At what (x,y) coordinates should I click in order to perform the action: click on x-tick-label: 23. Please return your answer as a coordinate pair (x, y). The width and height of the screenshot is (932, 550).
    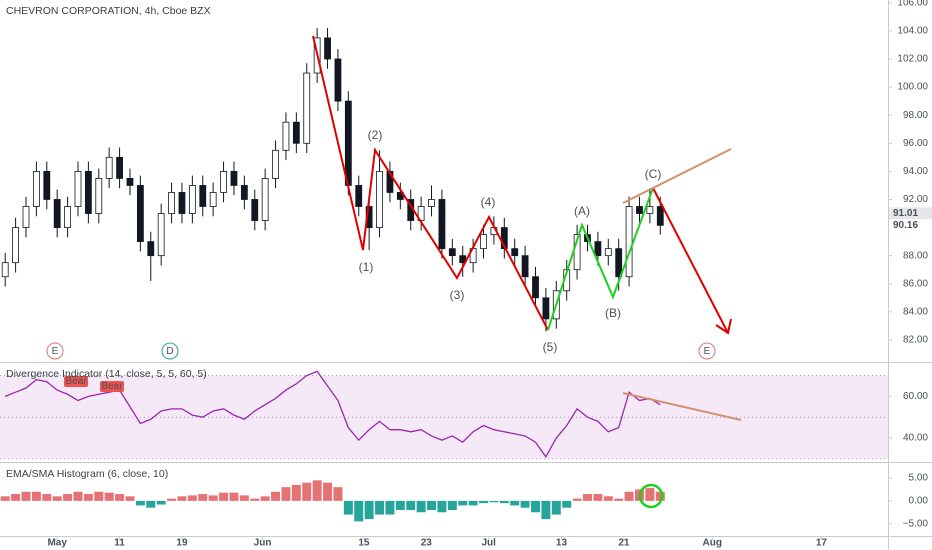
    Looking at the image, I should click on (427, 543).